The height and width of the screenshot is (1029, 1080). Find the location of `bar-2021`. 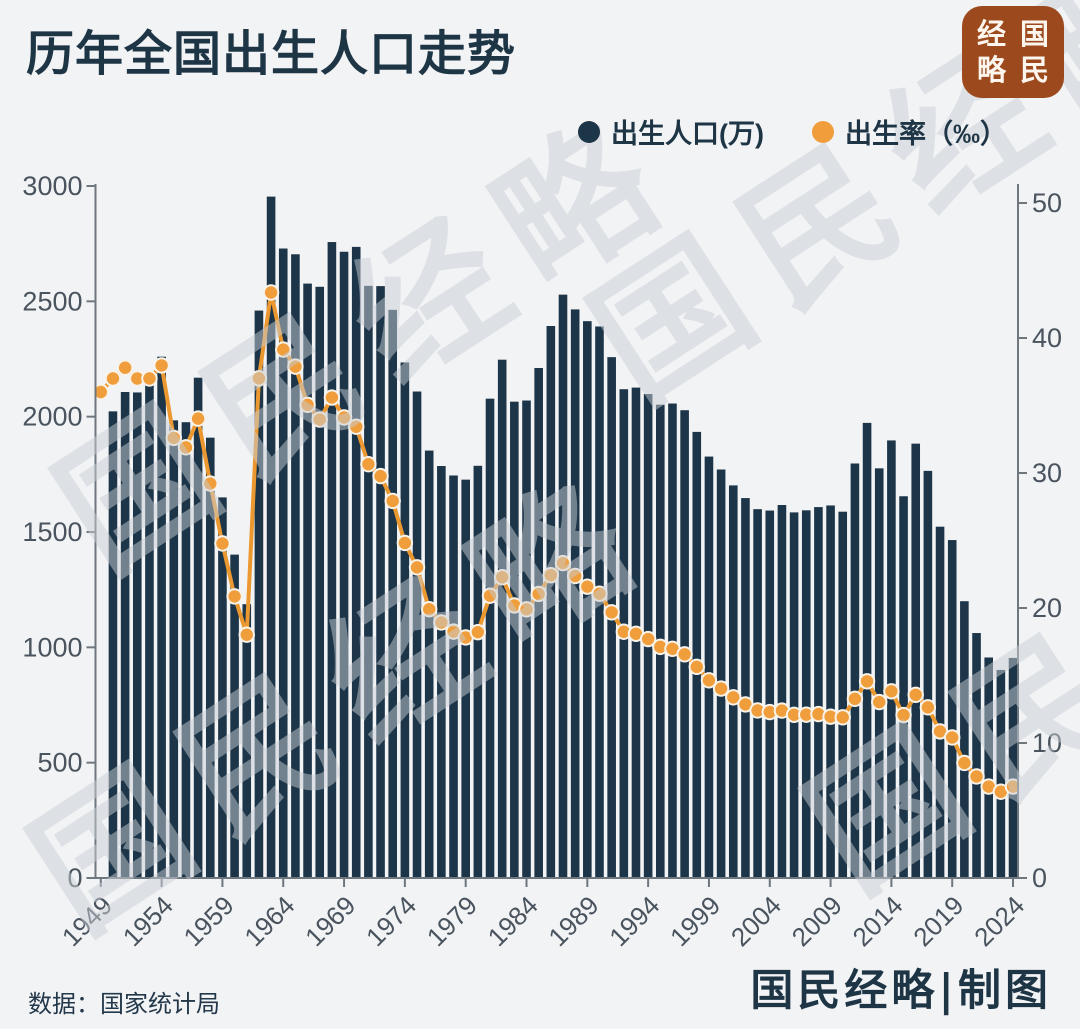

bar-2021 is located at coordinates (976, 755).